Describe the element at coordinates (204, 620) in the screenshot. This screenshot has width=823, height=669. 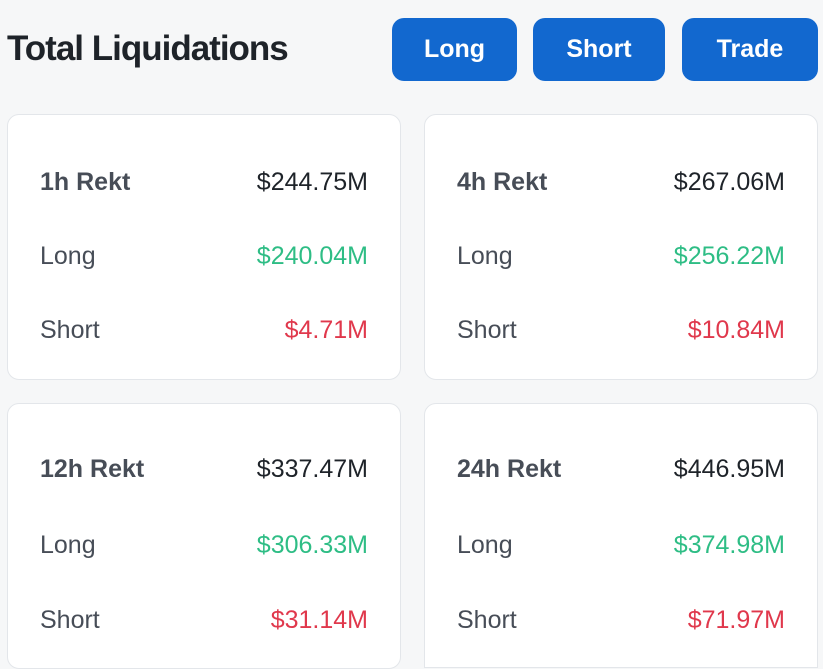
I see `short-row: Short $31.14M` at that location.